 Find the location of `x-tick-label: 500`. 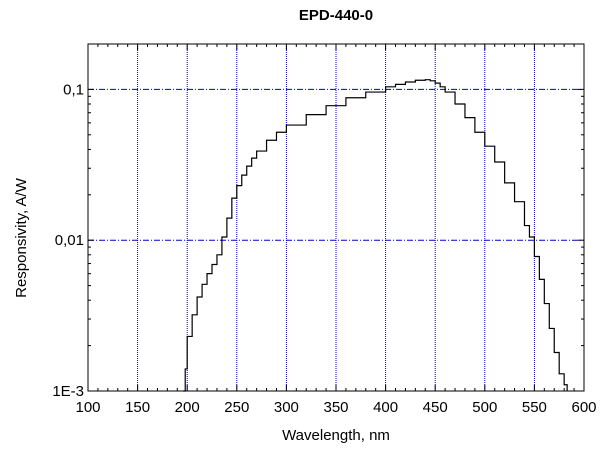

x-tick-label: 500 is located at coordinates (484, 407).